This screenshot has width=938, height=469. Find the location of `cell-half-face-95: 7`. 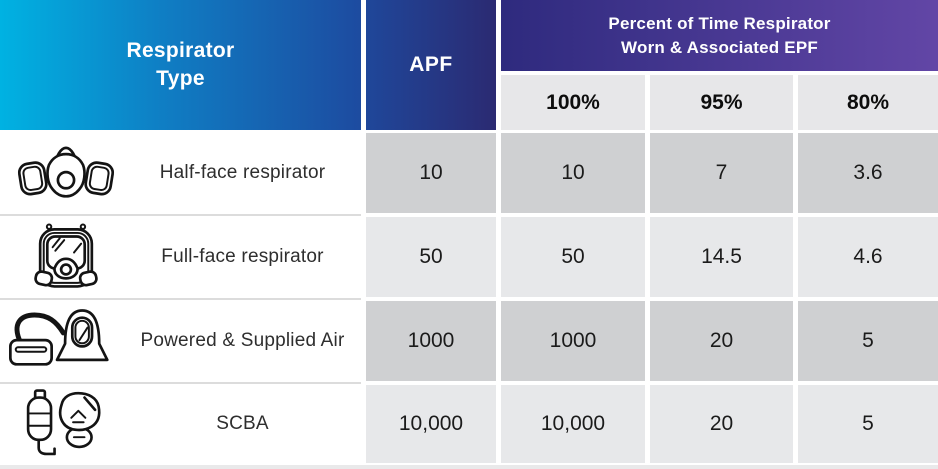

cell-half-face-95: 7 is located at coordinates (721, 173).